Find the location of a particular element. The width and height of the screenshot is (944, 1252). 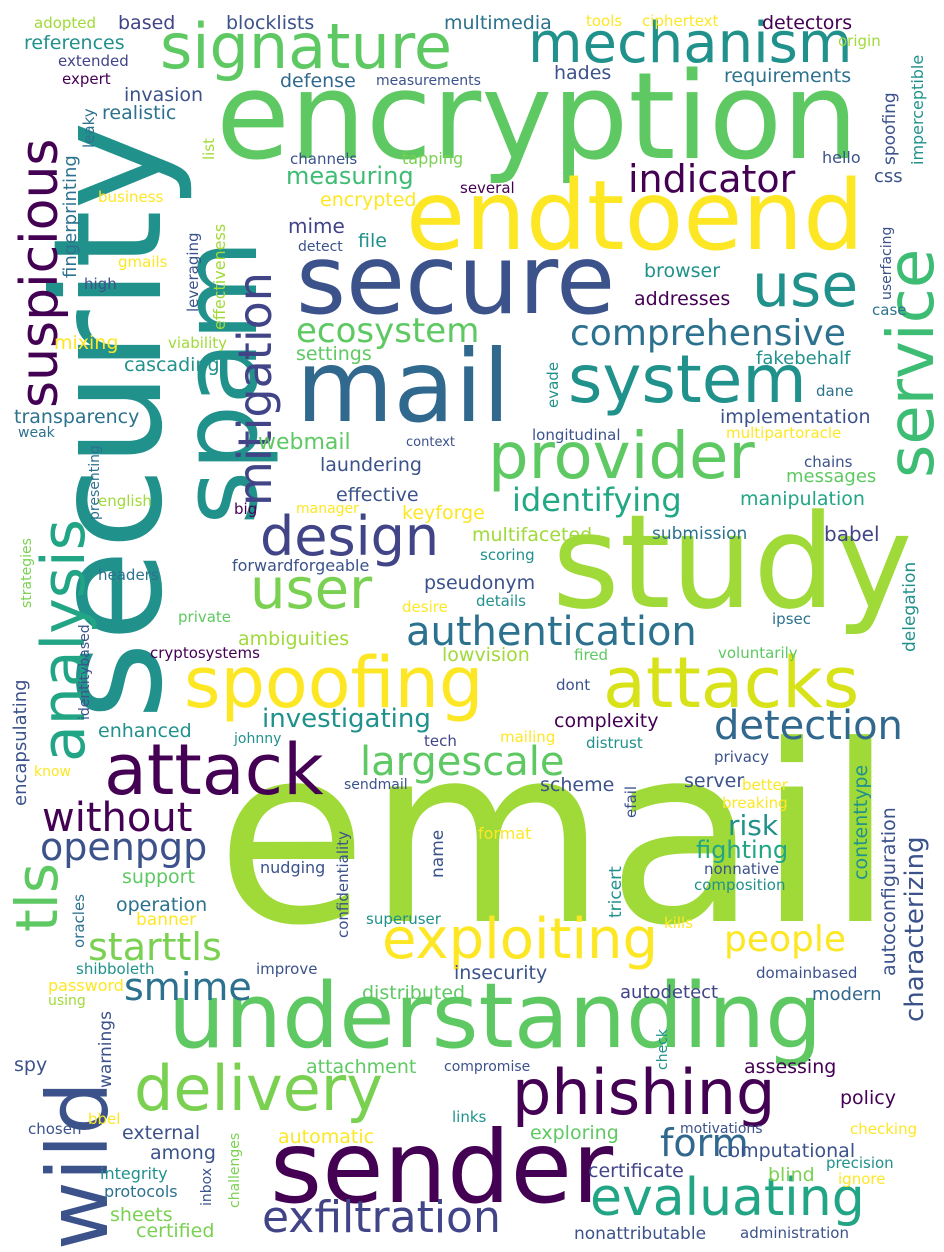

word-design: design is located at coordinates (350, 536).